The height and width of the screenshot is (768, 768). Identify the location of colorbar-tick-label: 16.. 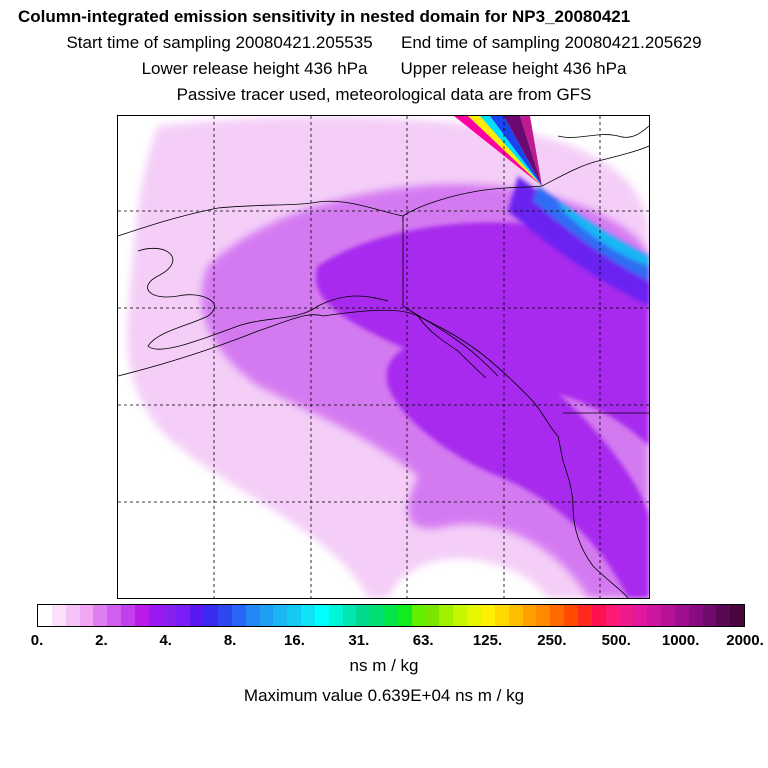
(294, 640).